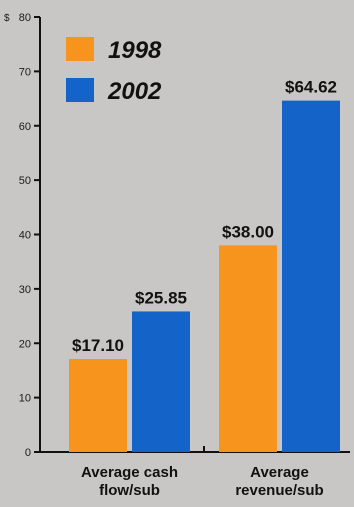 This screenshot has width=354, height=507. Describe the element at coordinates (279, 490) in the screenshot. I see `category-label: revenue/sub` at that location.